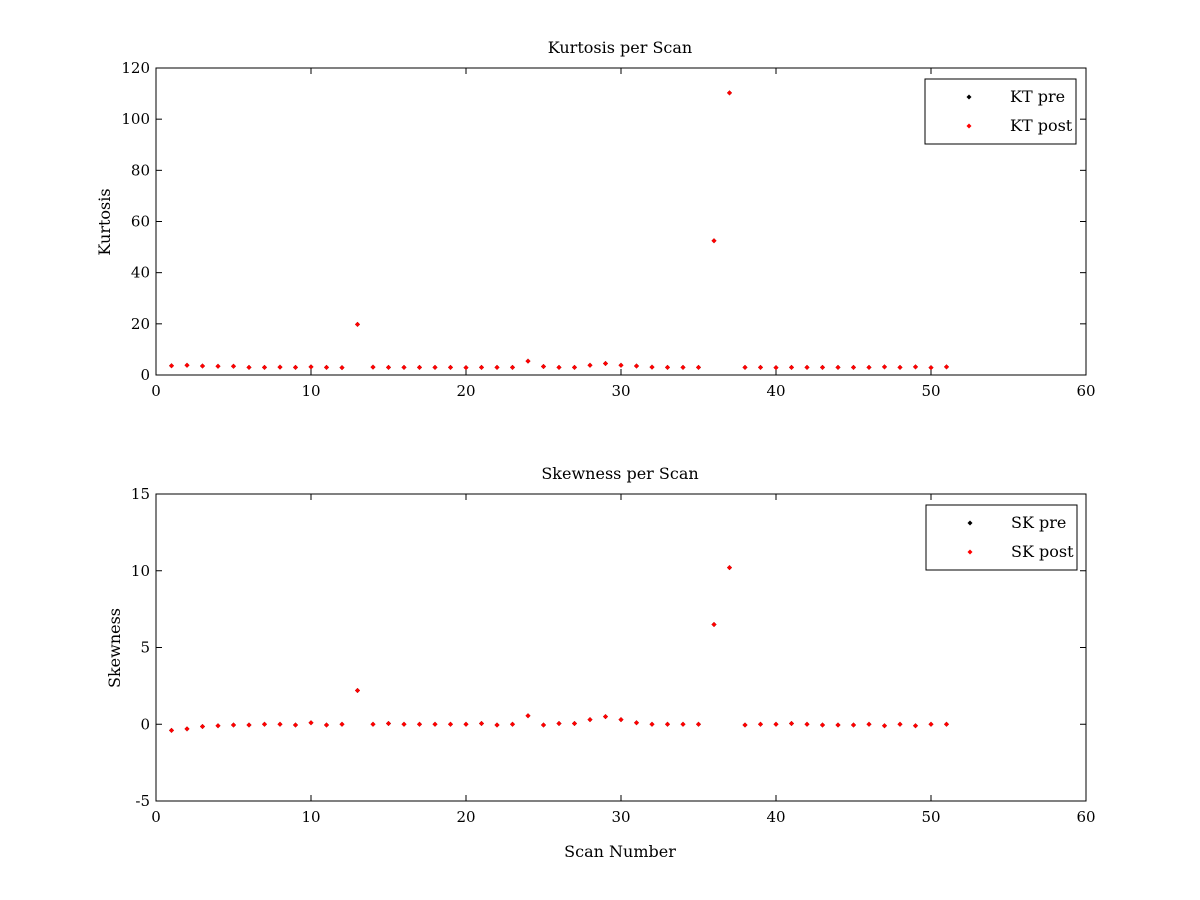 The height and width of the screenshot is (900, 1200). What do you see at coordinates (465, 391) in the screenshot?
I see `kurtosis-x-tick-label: 20` at bounding box center [465, 391].